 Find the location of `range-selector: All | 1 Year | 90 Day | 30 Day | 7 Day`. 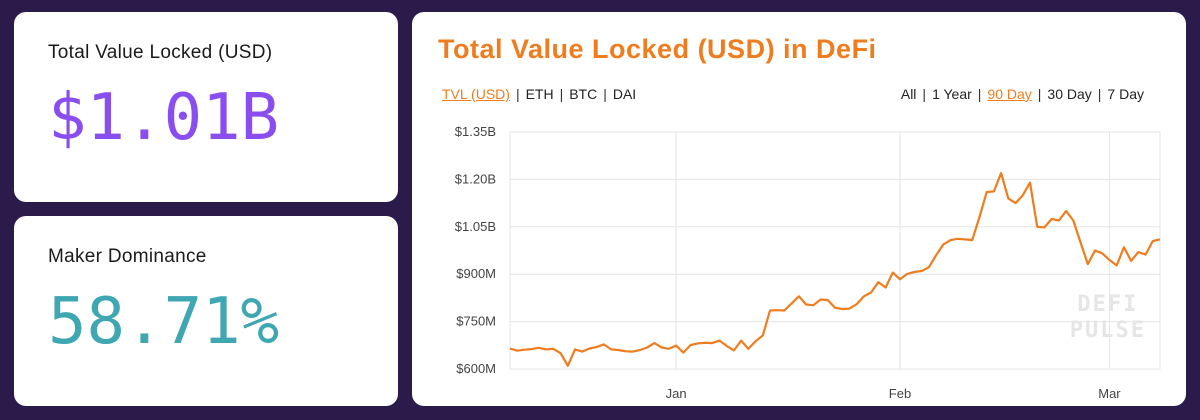

range-selector: All | 1 Year | 90 Day | 30 Day | 7 Day is located at coordinates (1022, 94).